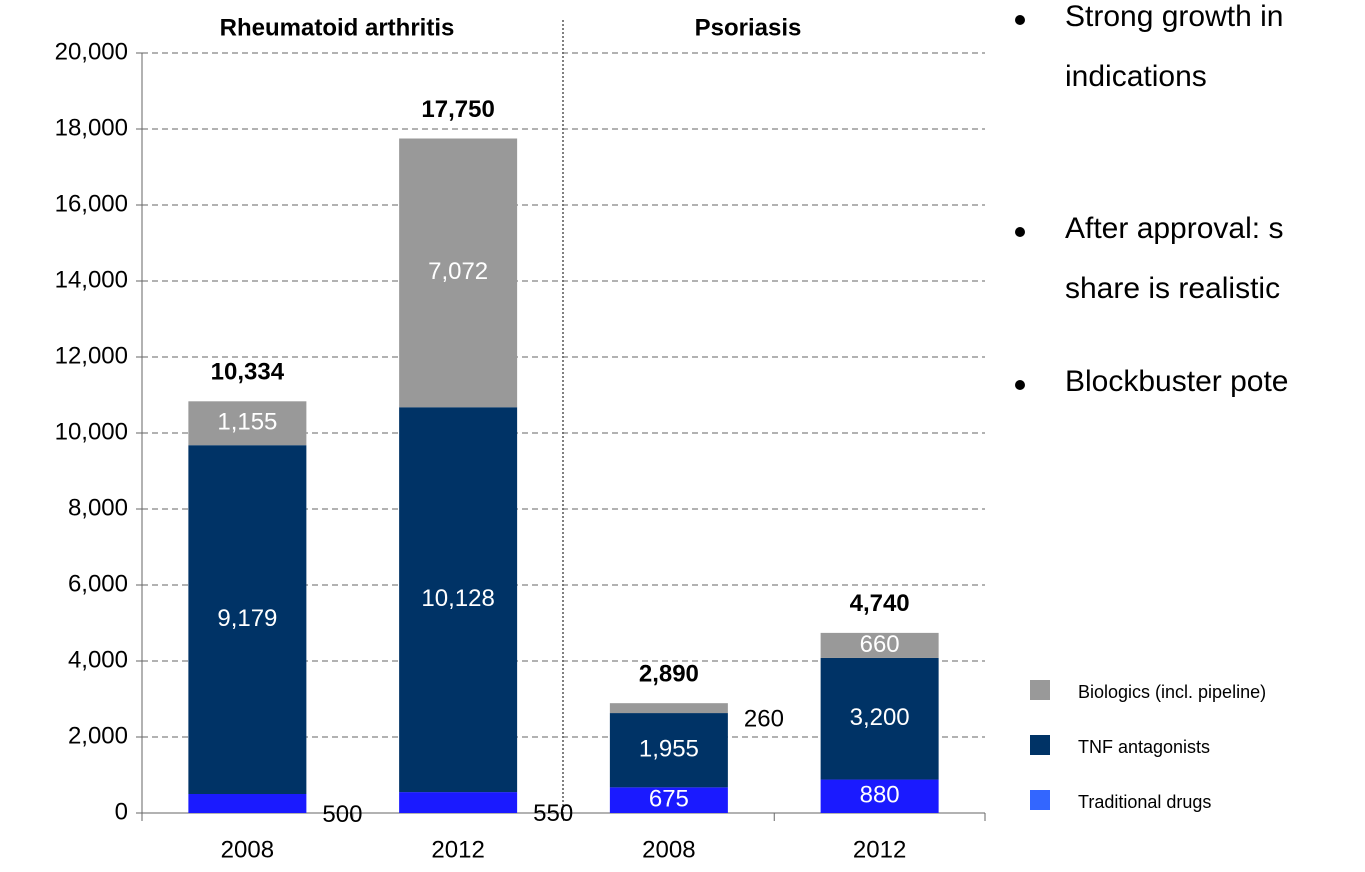 This screenshot has height=872, width=1365. Describe the element at coordinates (1144, 747) in the screenshot. I see `legend-label: TNF antagonists` at that location.